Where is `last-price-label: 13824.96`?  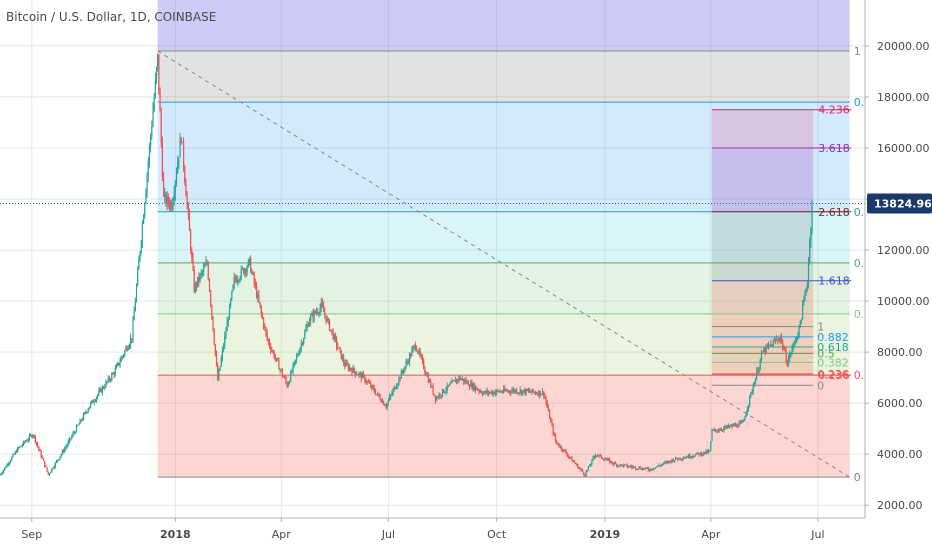 last-price-label: 13824.96 is located at coordinates (903, 204).